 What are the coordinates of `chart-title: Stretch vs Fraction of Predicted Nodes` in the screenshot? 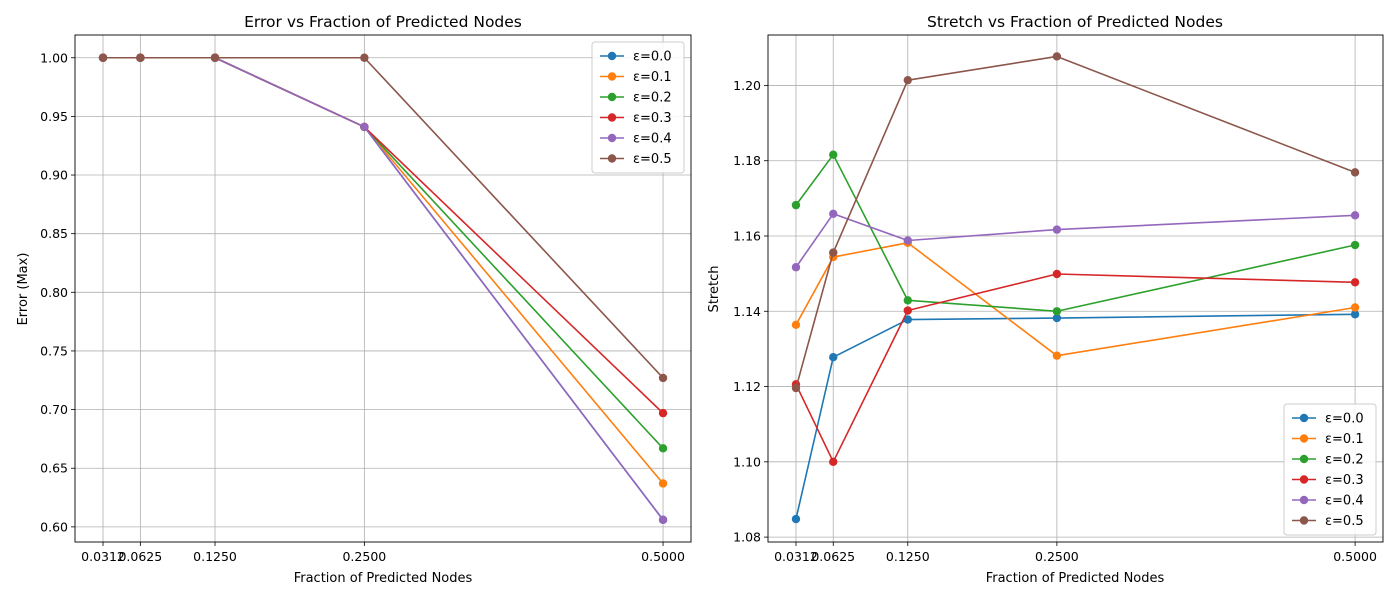 It's located at (1075, 22).